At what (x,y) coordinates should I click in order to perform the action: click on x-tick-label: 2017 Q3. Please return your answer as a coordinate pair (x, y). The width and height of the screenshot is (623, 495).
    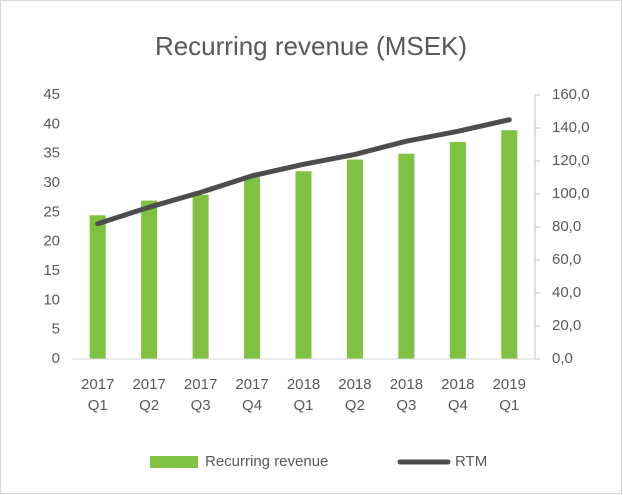
    Looking at the image, I should click on (200, 395).